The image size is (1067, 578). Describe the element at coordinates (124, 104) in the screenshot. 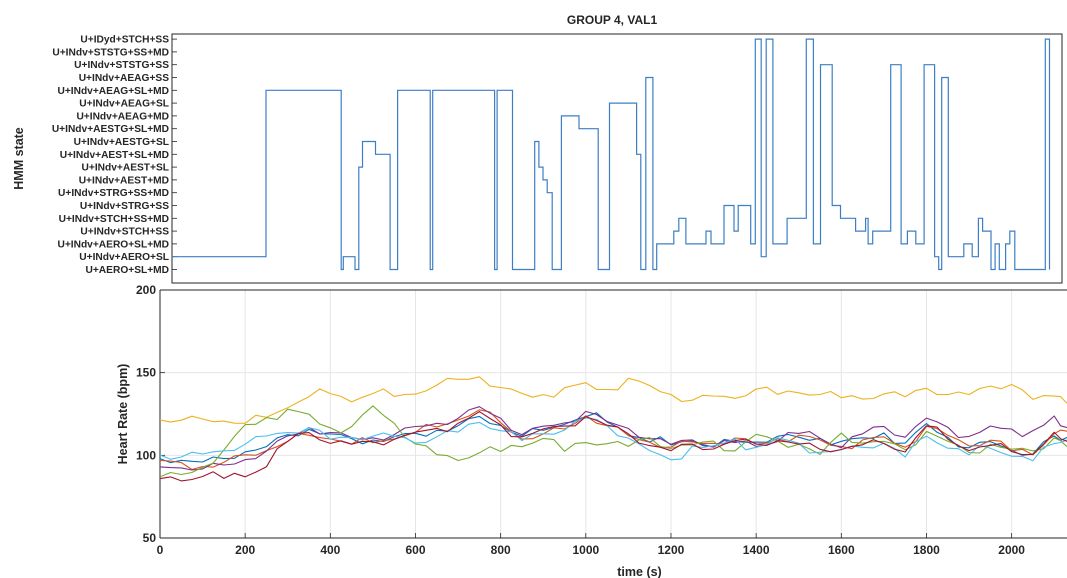

I see `state-tick-label: U+INdv+AEAG+SL` at that location.